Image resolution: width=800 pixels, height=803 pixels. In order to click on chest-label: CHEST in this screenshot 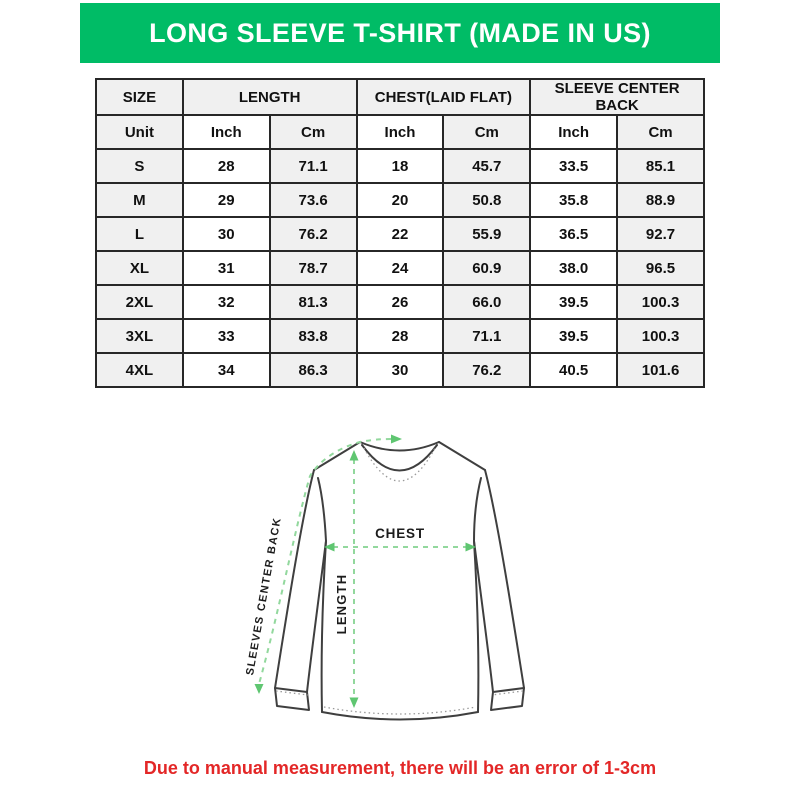, I will do `click(400, 533)`.